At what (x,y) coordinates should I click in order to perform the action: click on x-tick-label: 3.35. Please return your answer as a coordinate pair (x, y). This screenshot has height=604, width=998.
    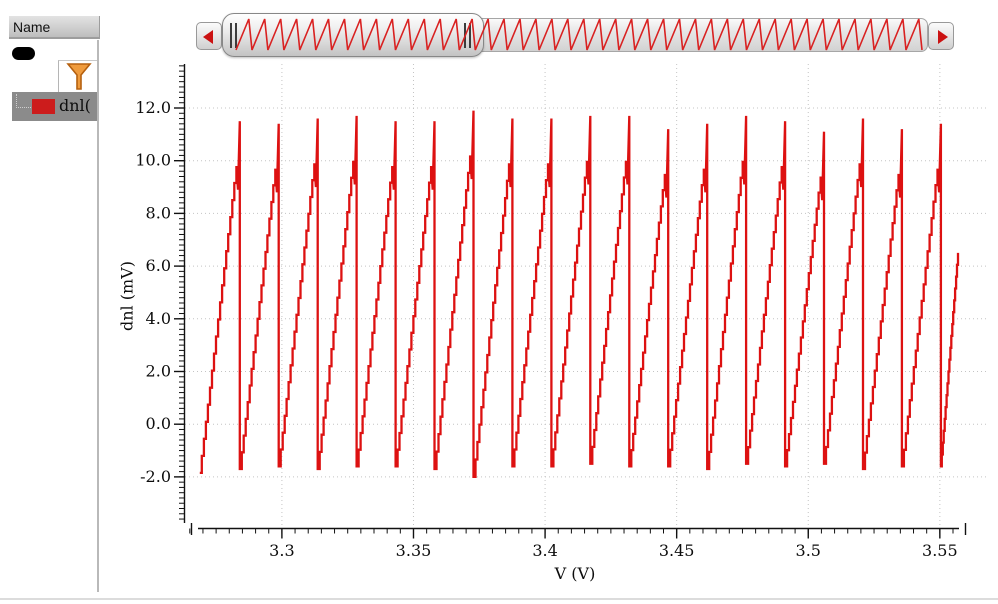
    Looking at the image, I should click on (414, 550).